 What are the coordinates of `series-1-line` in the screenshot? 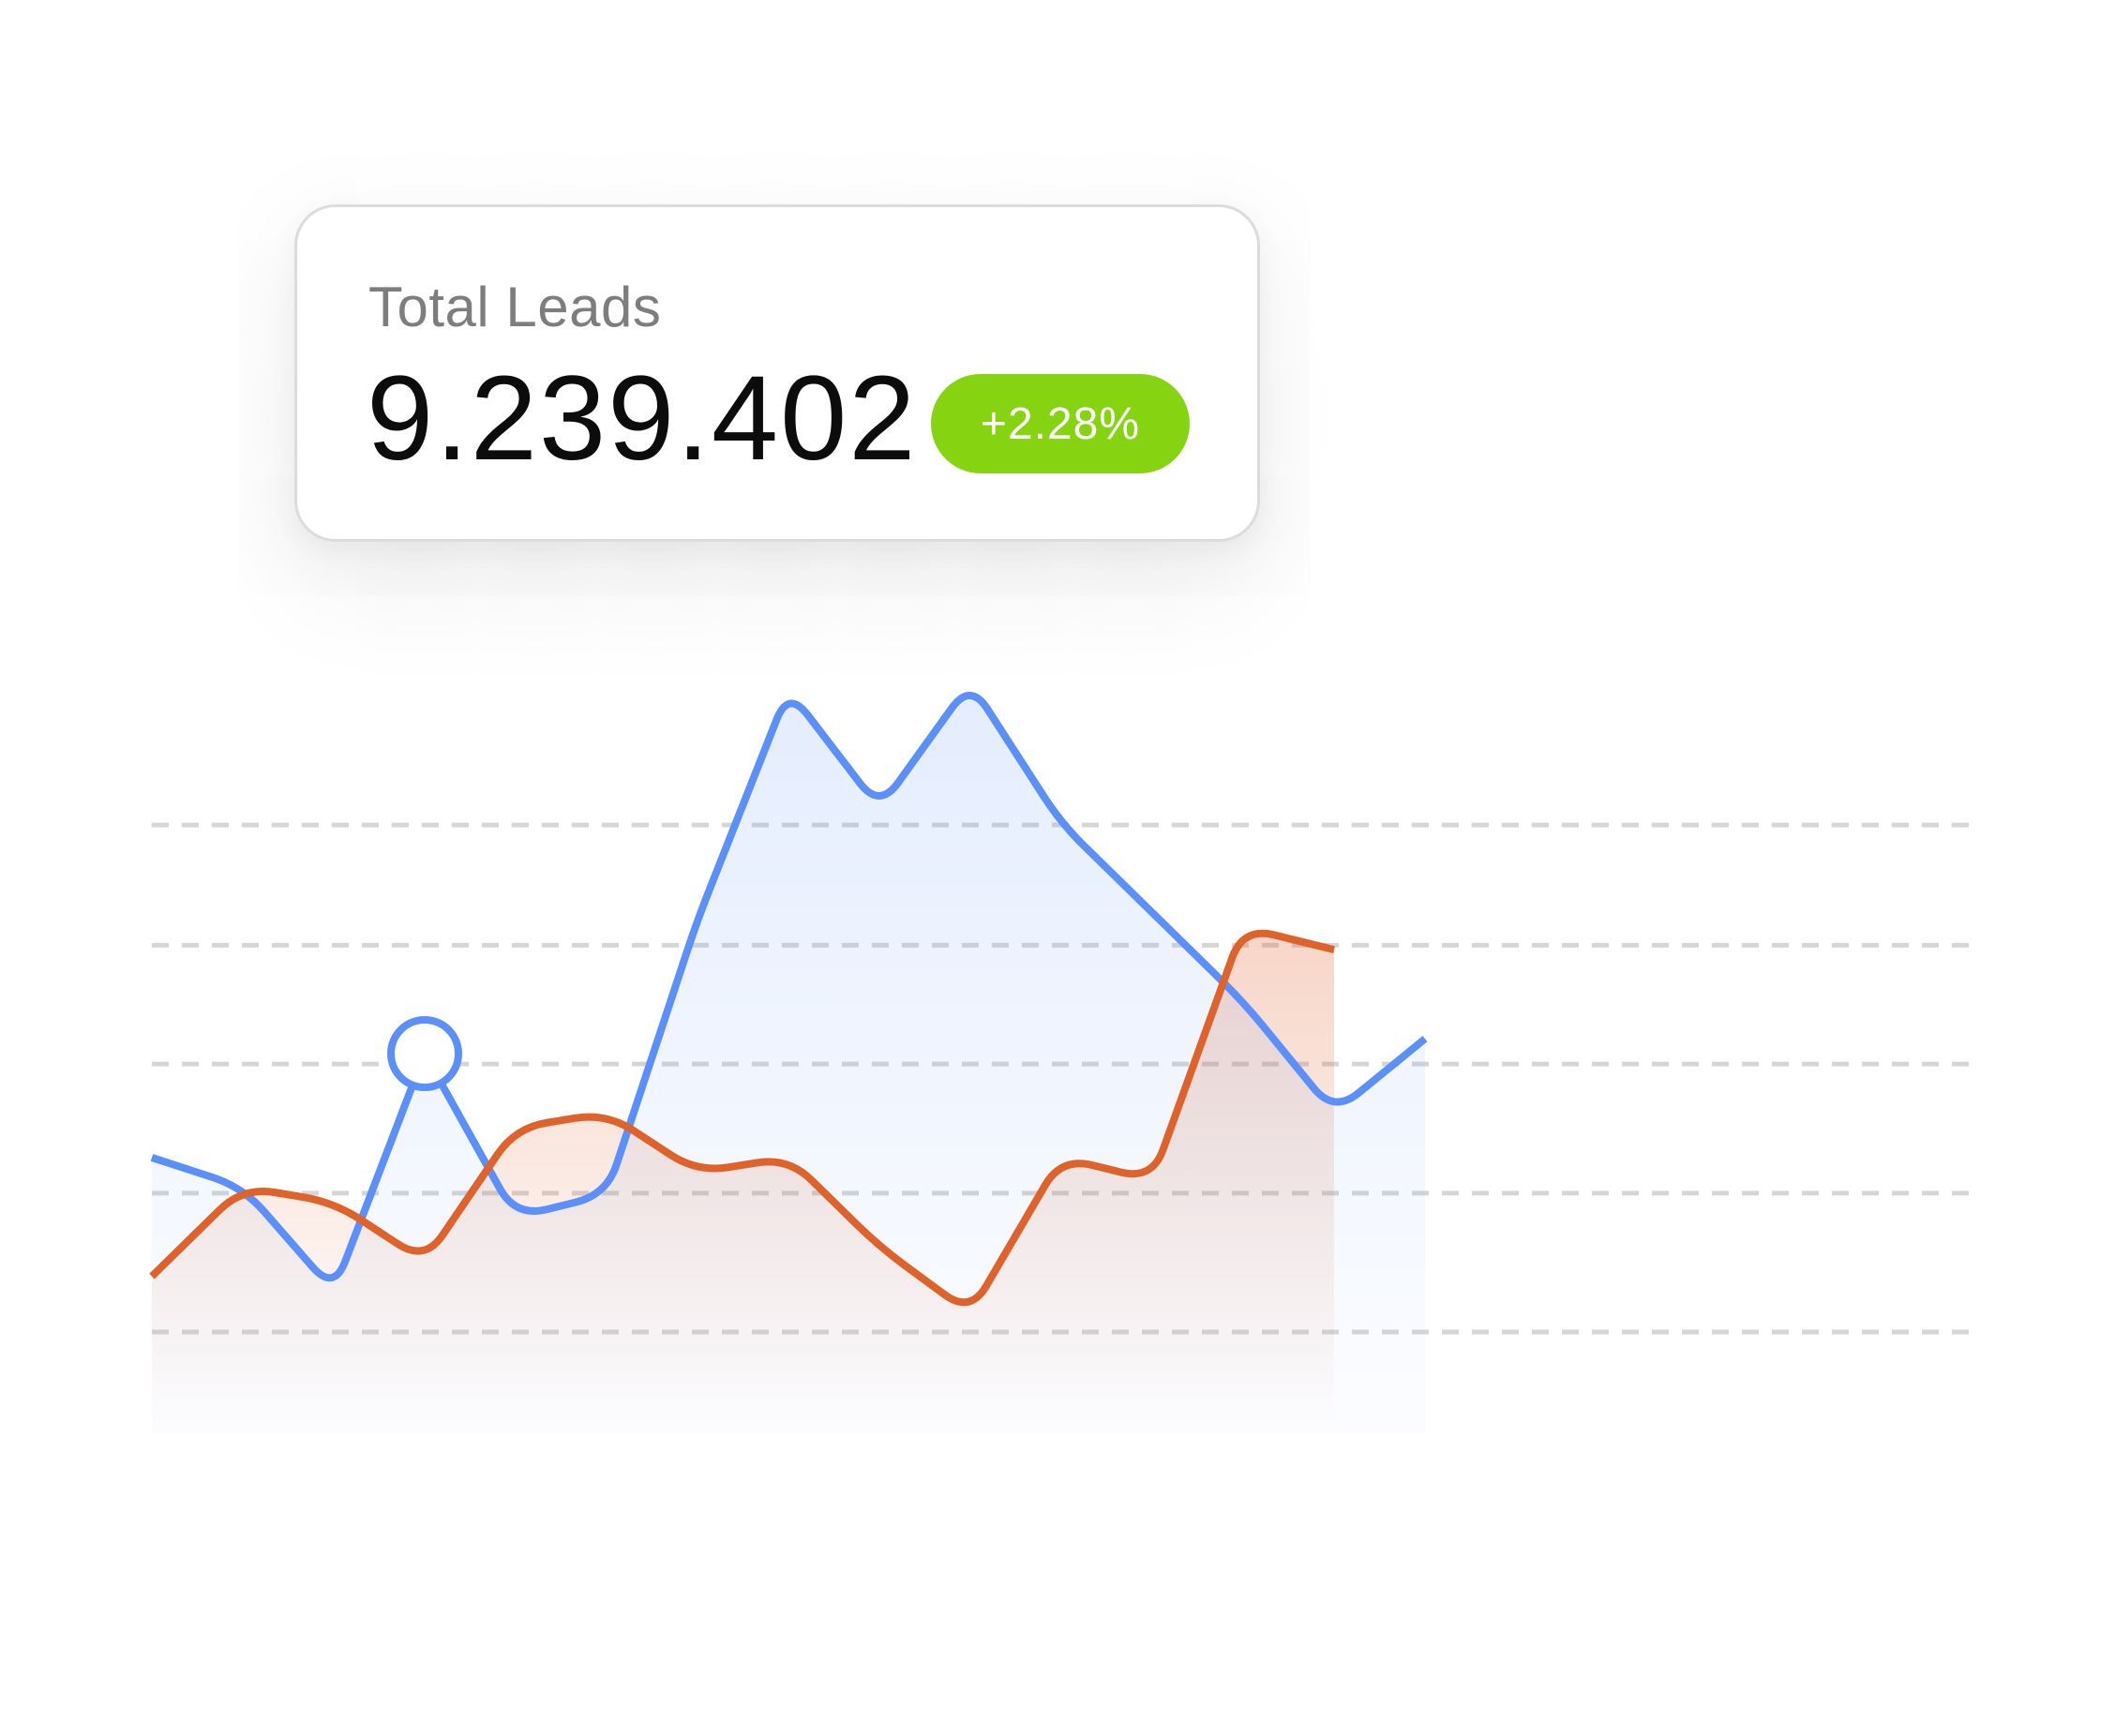 It's located at (742, 1118).